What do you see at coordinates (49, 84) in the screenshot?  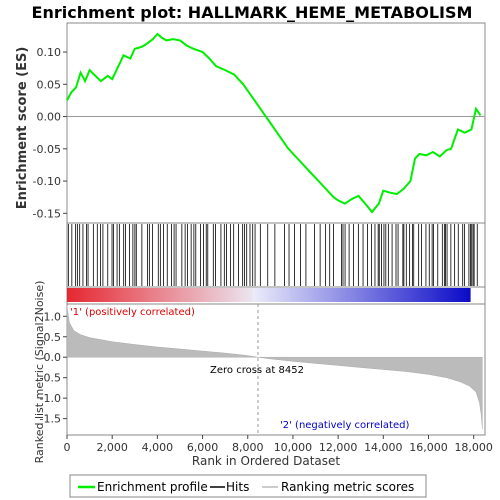 I see `es-y-tick-label: 0.05` at bounding box center [49, 84].